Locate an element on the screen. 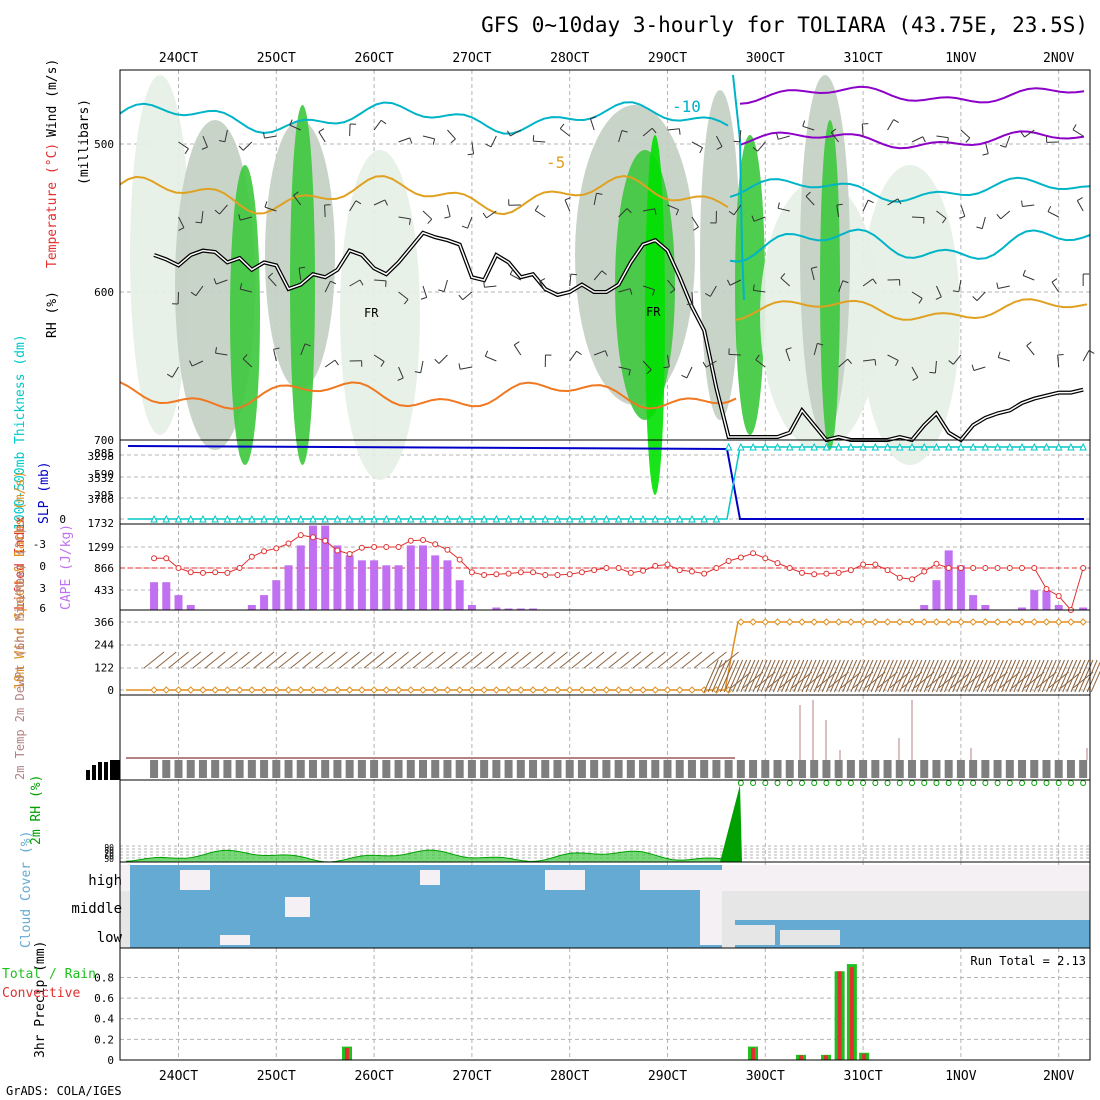  date-tick-bottom: 31OCT is located at coordinates (863, 1076).